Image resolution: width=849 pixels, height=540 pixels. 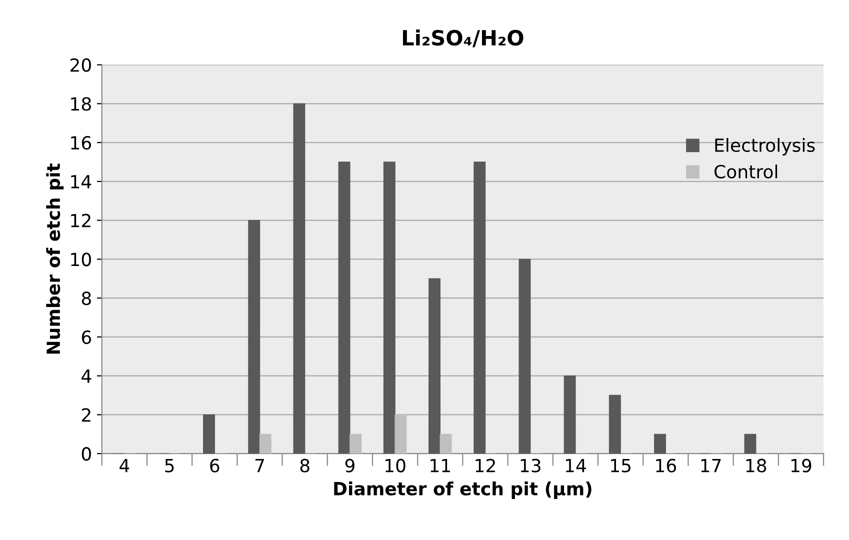 What do you see at coordinates (86, 454) in the screenshot?
I see `y-tick-label: 0` at bounding box center [86, 454].